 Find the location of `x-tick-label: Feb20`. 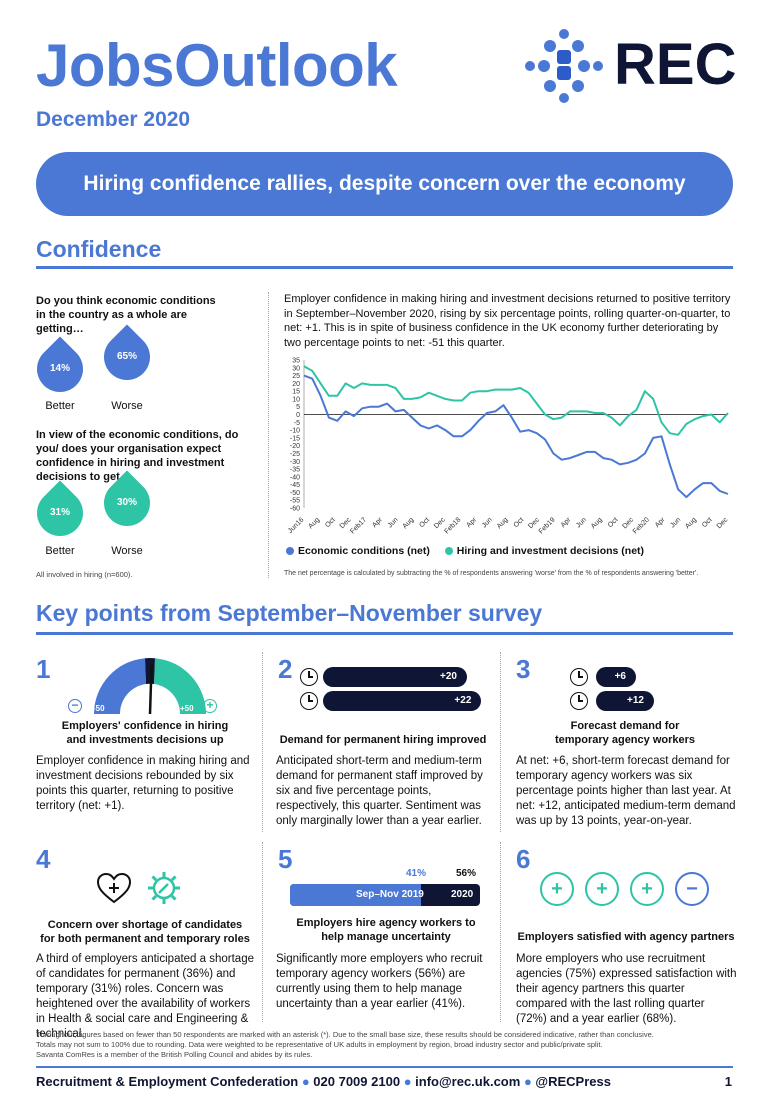

x-tick-label: Feb20 is located at coordinates (641, 525).